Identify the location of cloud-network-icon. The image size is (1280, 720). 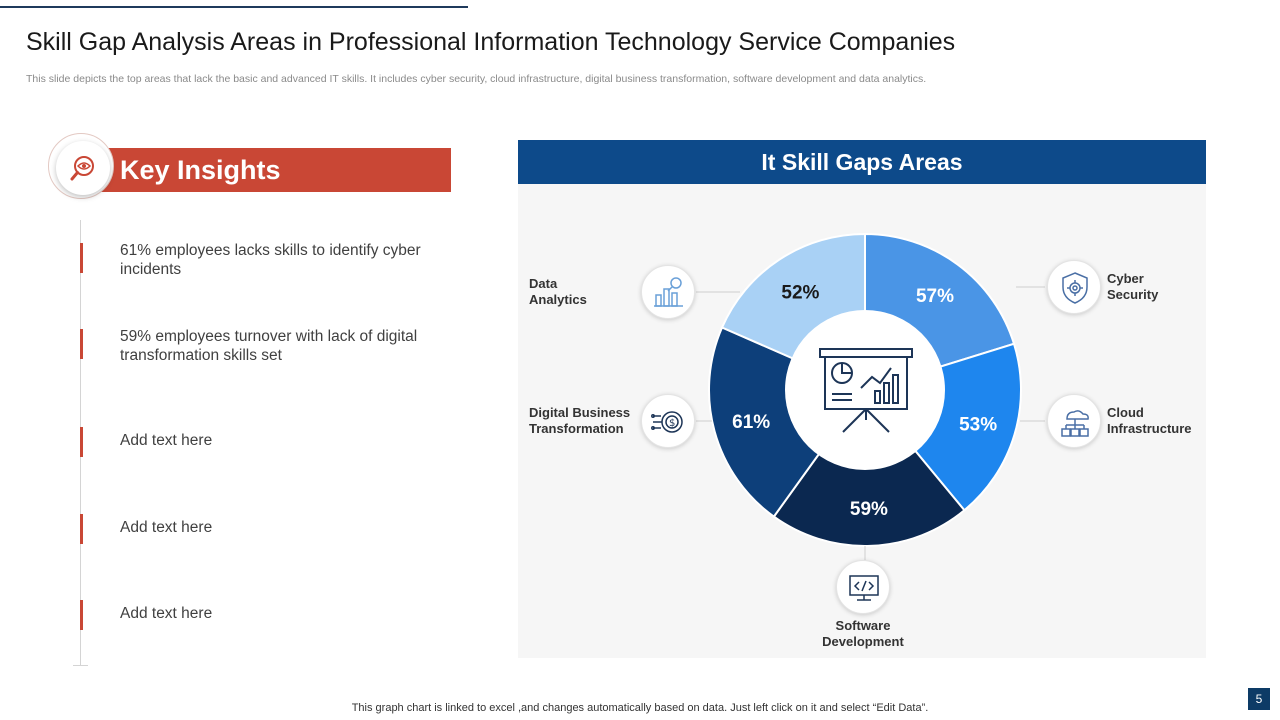
(1075, 423).